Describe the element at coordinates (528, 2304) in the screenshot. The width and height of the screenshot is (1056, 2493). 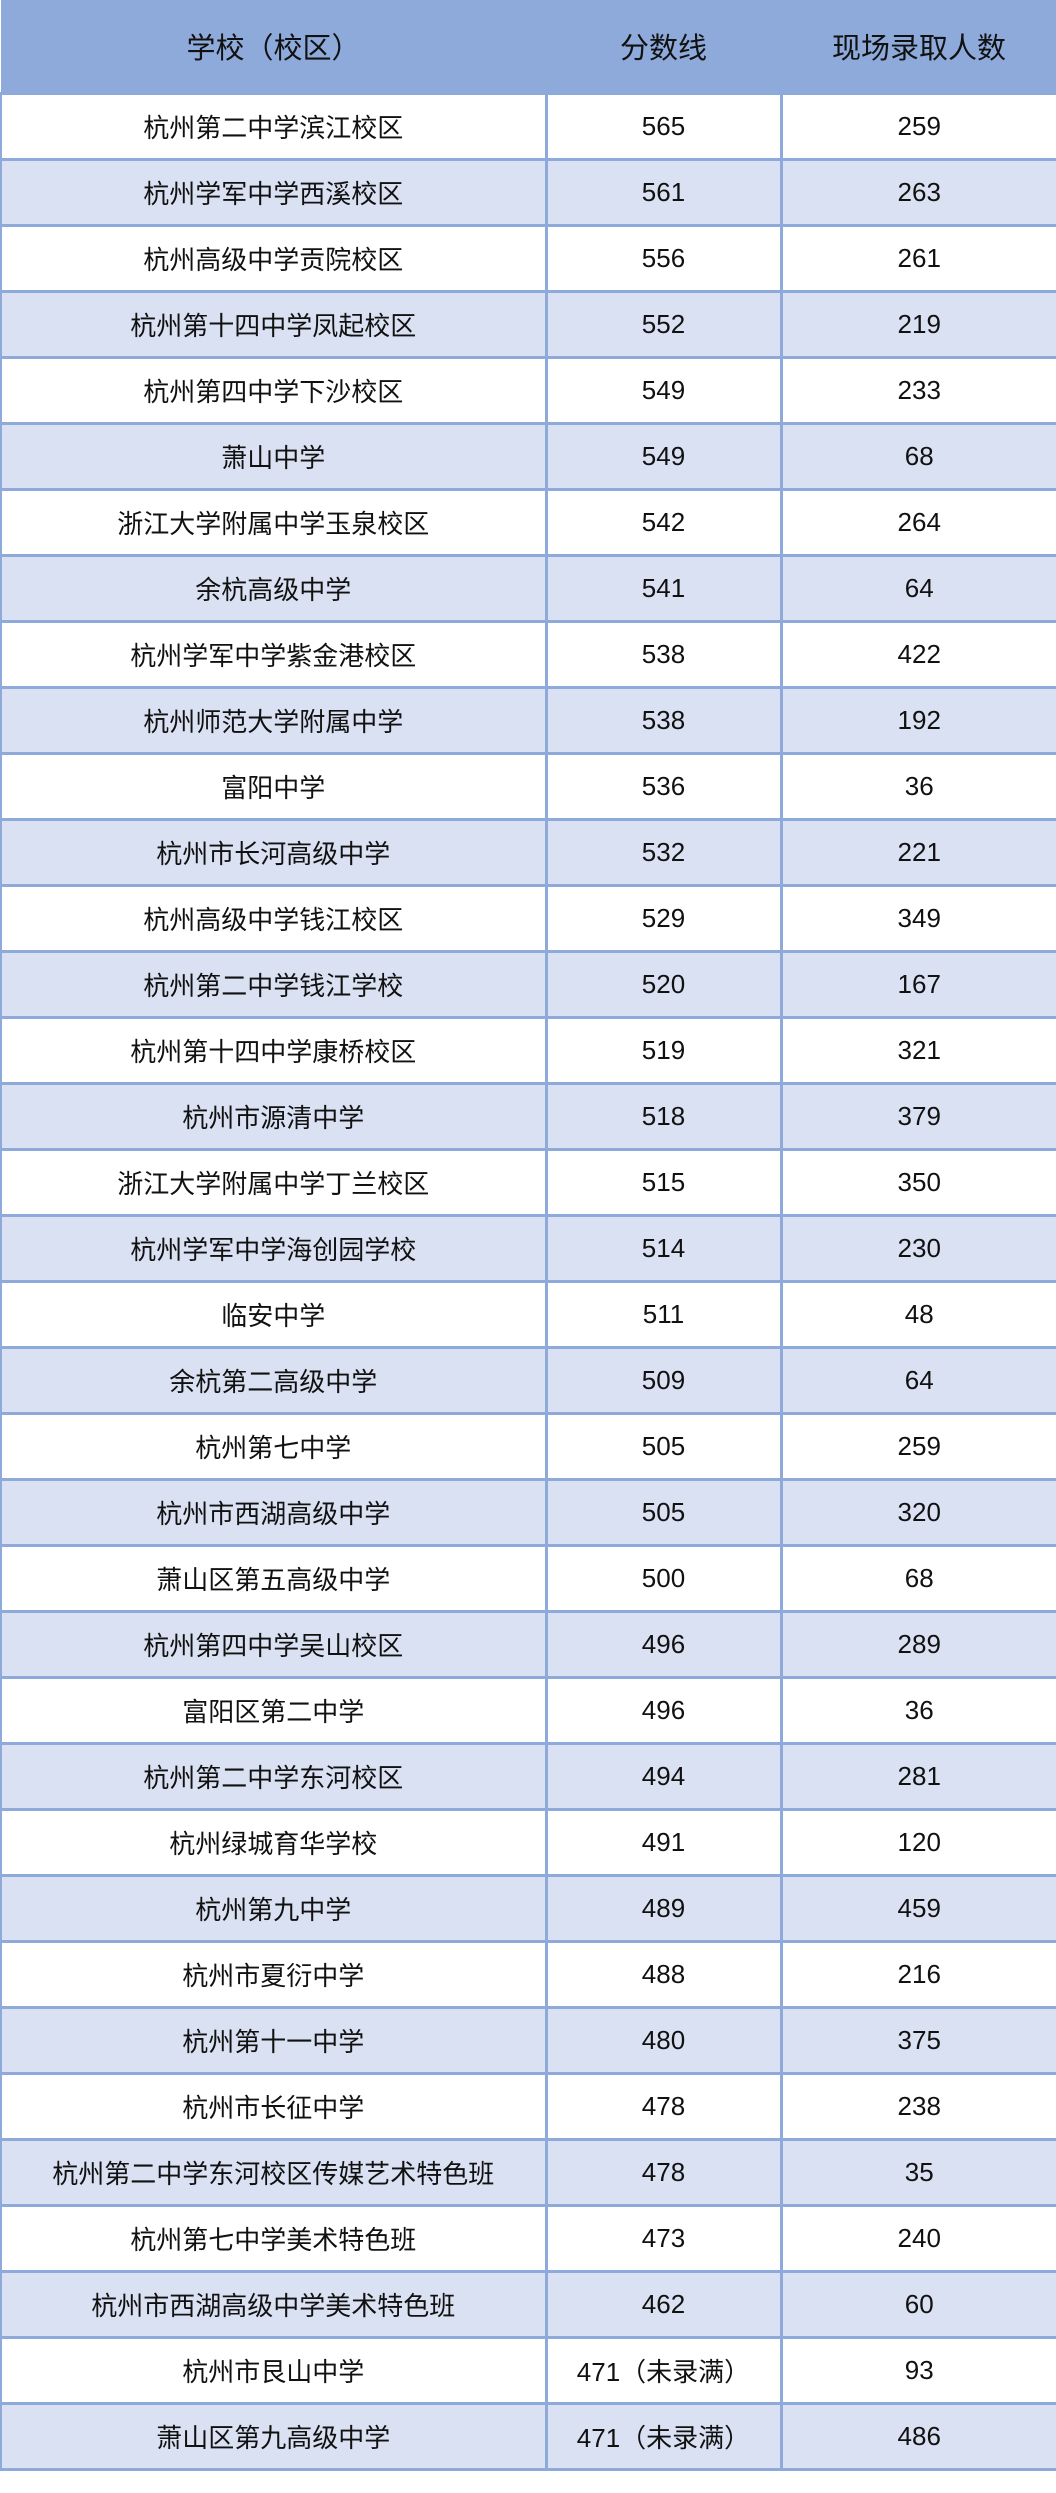
I see `table-row: 杭州市西湖高级中学美术特色班 462 60` at that location.